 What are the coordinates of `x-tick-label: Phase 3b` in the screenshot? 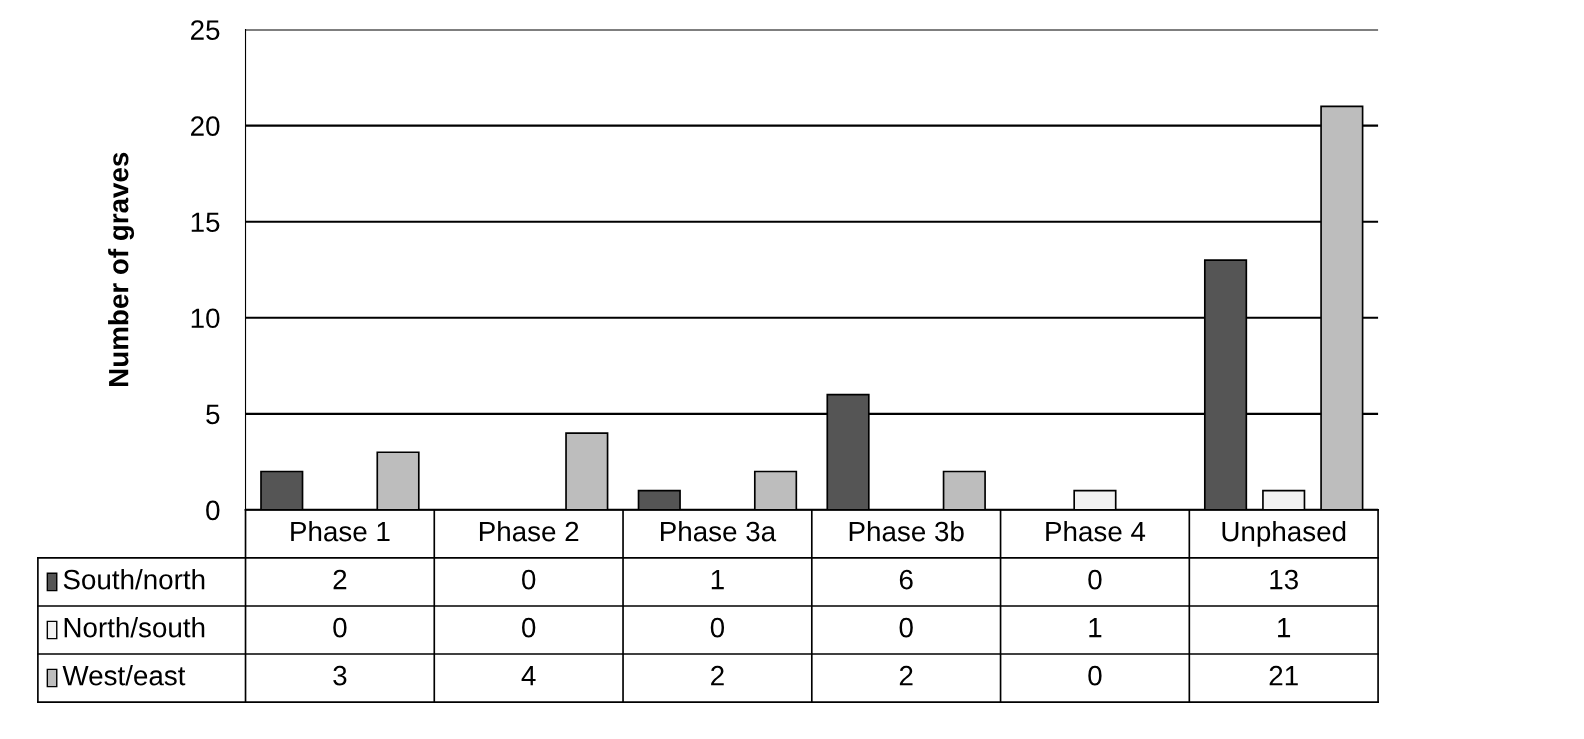 It's located at (906, 531).